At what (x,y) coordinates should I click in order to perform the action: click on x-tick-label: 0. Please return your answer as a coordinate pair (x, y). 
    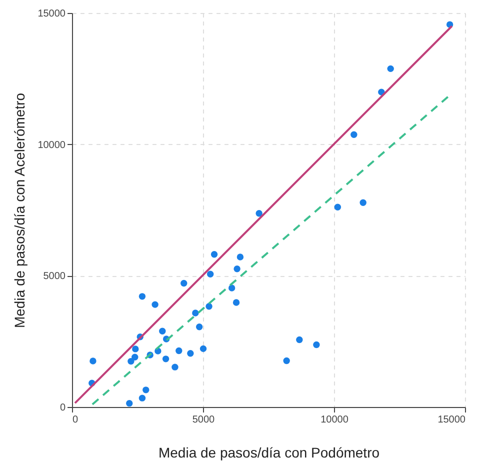
    Looking at the image, I should click on (75, 420).